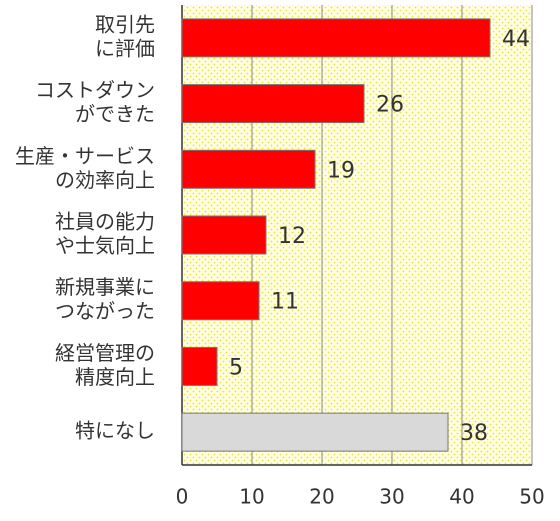  Describe the element at coordinates (182, 497) in the screenshot. I see `x-tick-label: 0` at that location.